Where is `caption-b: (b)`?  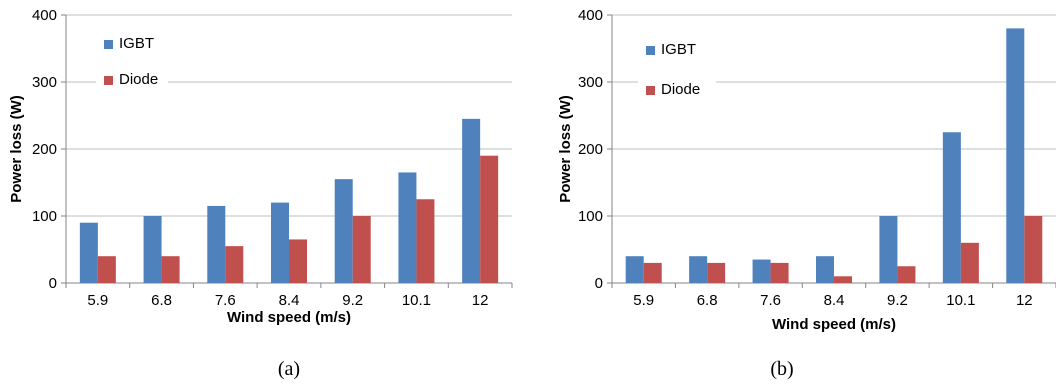 caption-b: (b) is located at coordinates (782, 369).